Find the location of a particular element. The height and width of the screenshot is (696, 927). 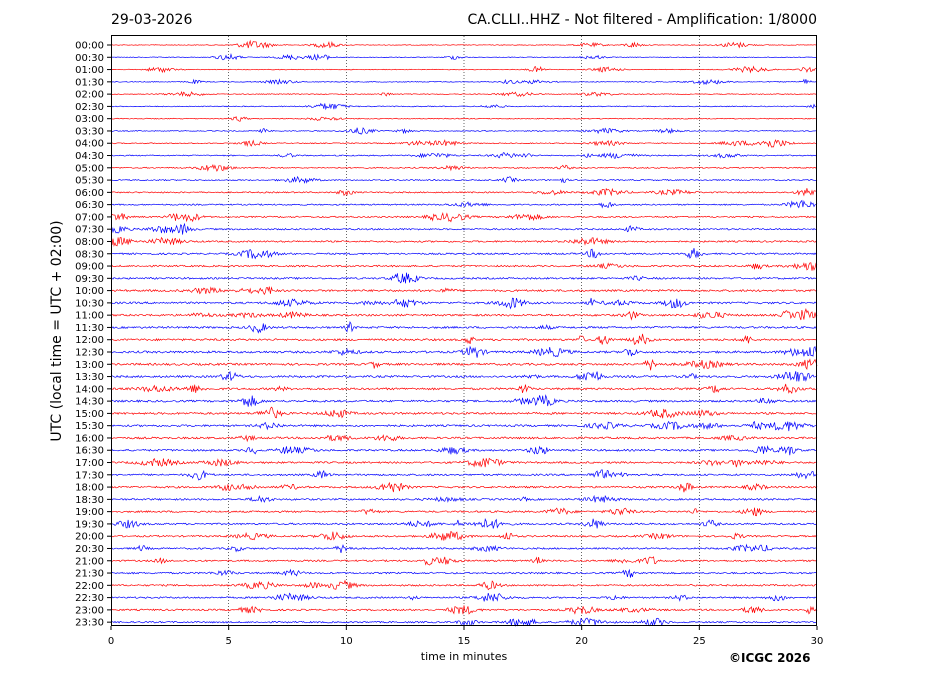

y-tick-label-02:30: 02:30 is located at coordinates (89, 107).